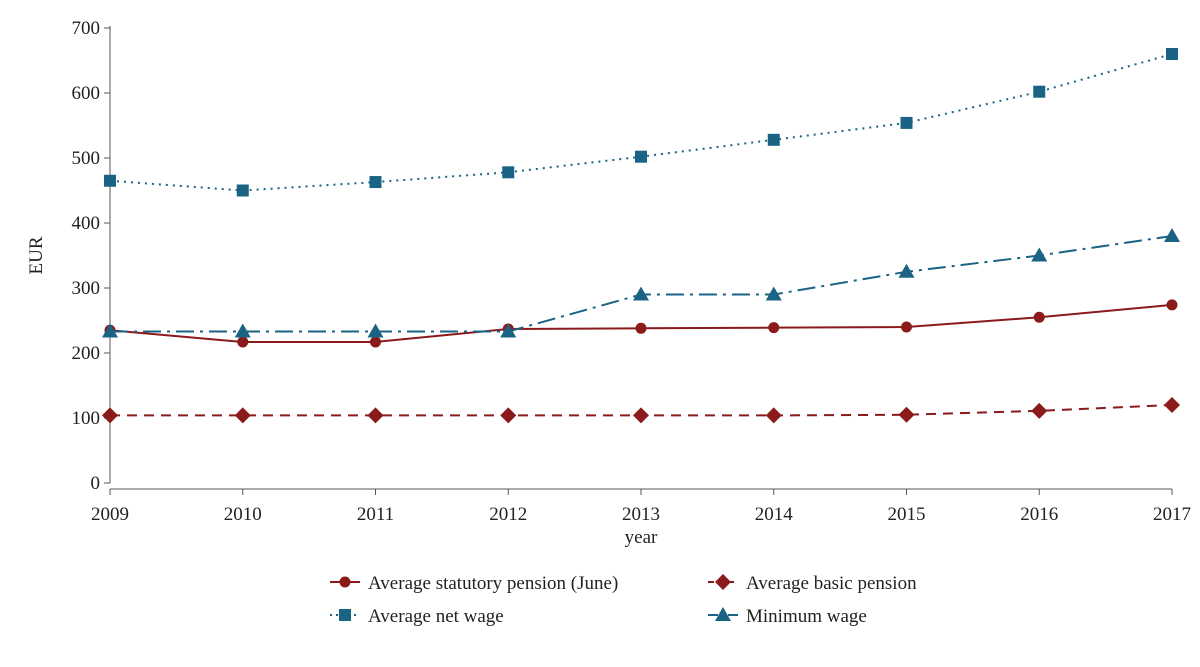  Describe the element at coordinates (86, 288) in the screenshot. I see `y-tick-label: 300` at that location.